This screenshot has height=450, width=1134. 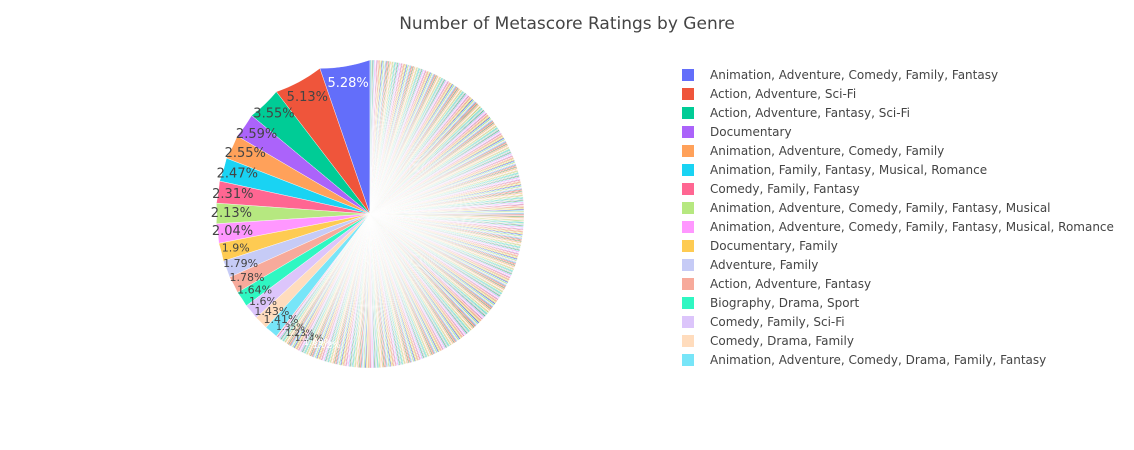 I want to click on legend-item: Comedy, Family, Sci-Fi, so click(x=898, y=321).